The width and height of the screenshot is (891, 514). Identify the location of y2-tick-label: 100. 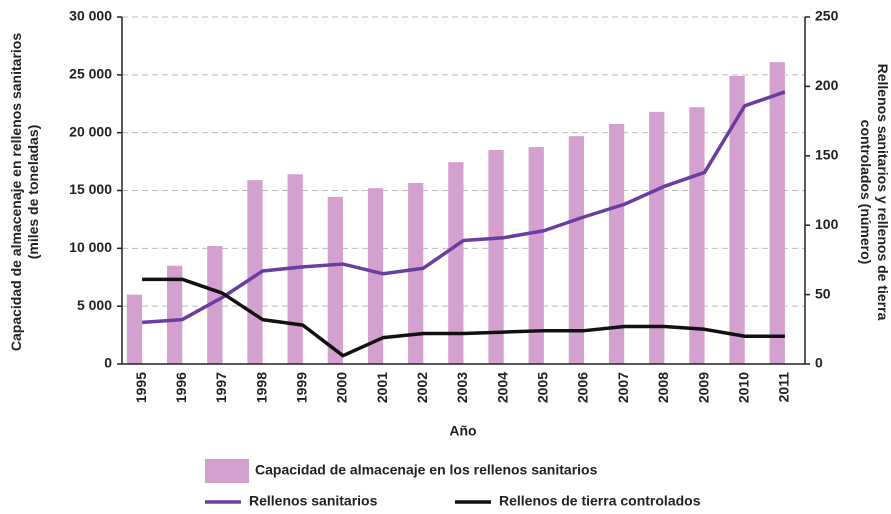
(827, 224).